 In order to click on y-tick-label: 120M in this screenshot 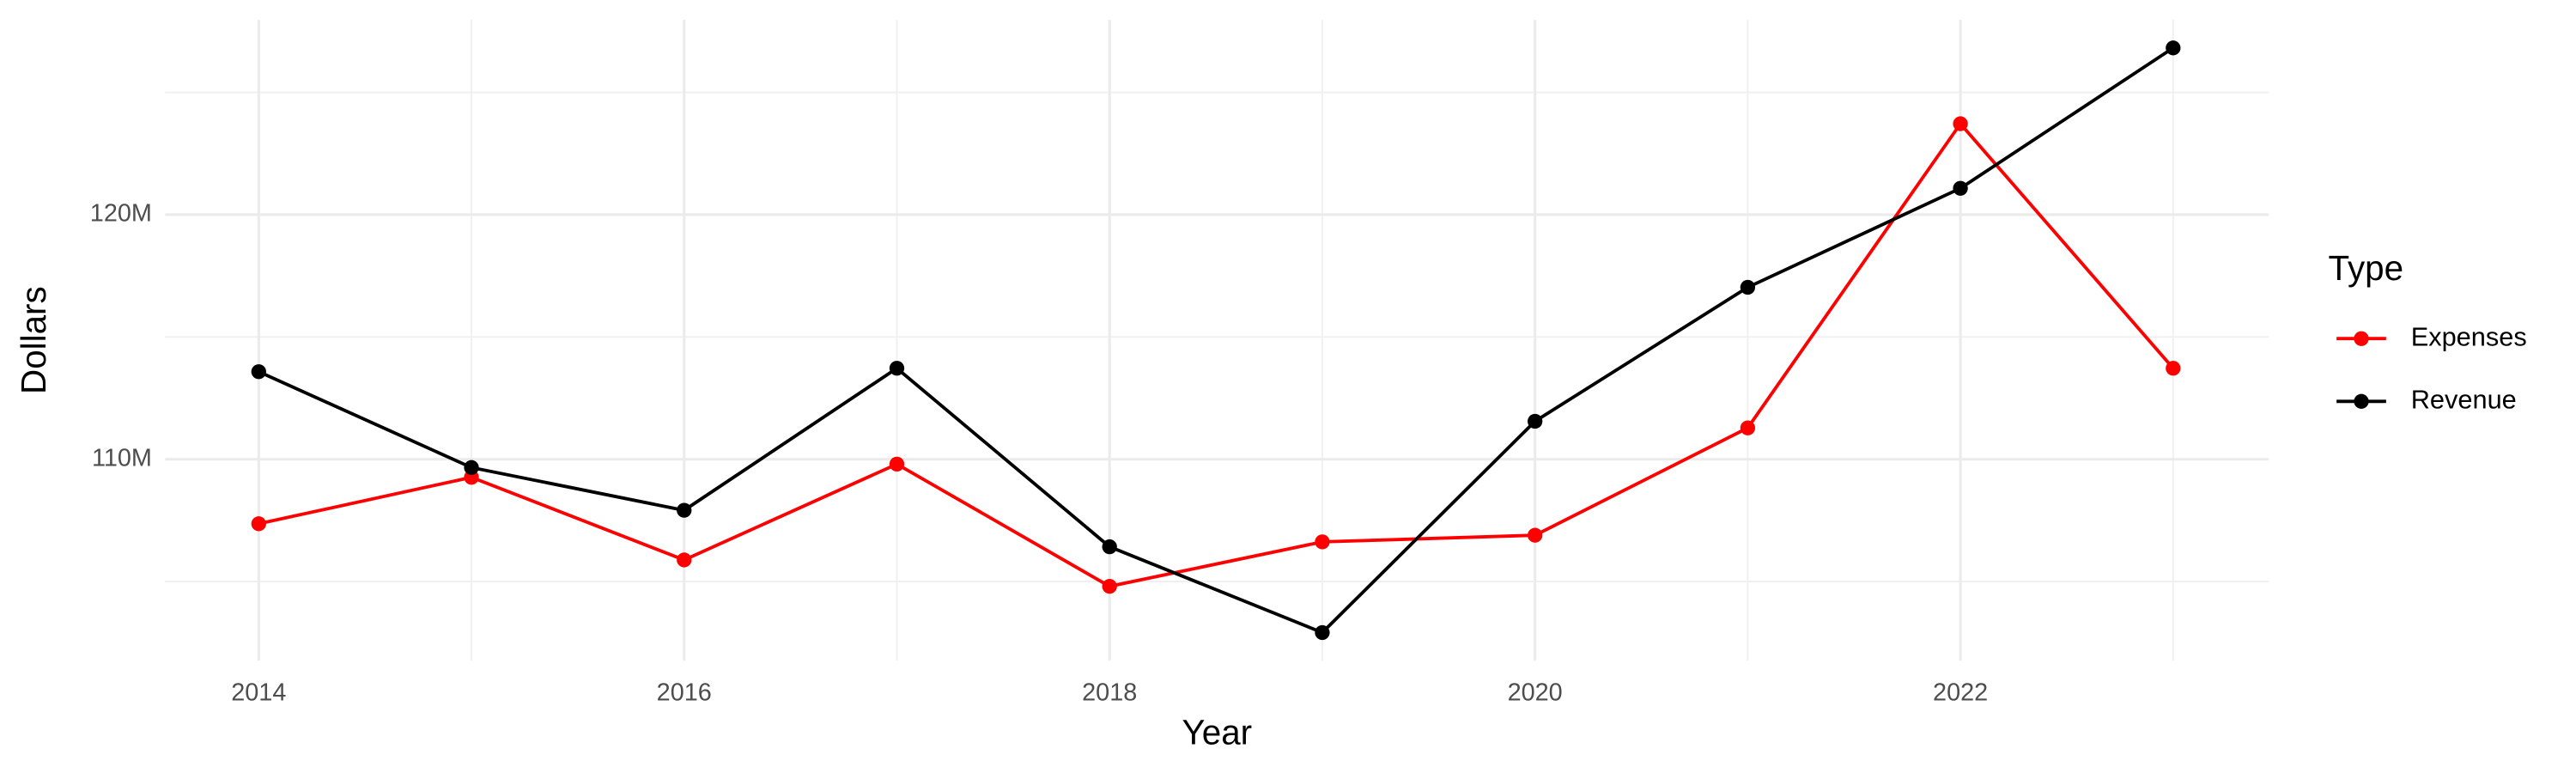, I will do `click(121, 214)`.